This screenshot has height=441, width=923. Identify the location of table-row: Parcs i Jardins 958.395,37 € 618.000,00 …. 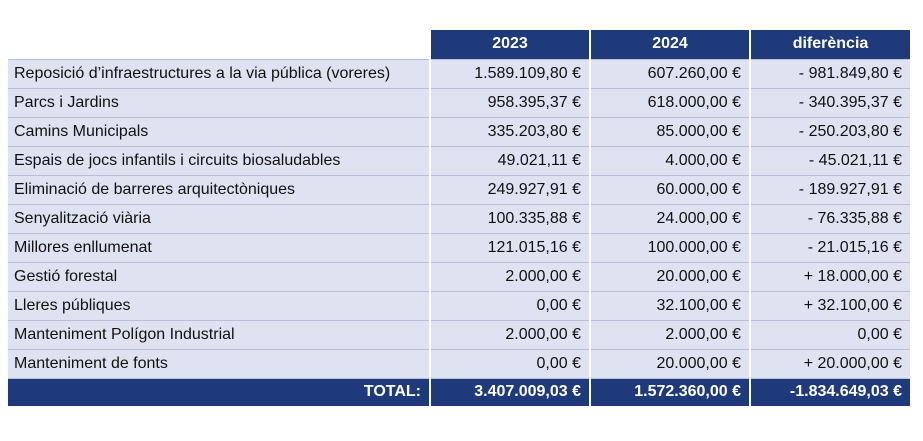
(459, 102).